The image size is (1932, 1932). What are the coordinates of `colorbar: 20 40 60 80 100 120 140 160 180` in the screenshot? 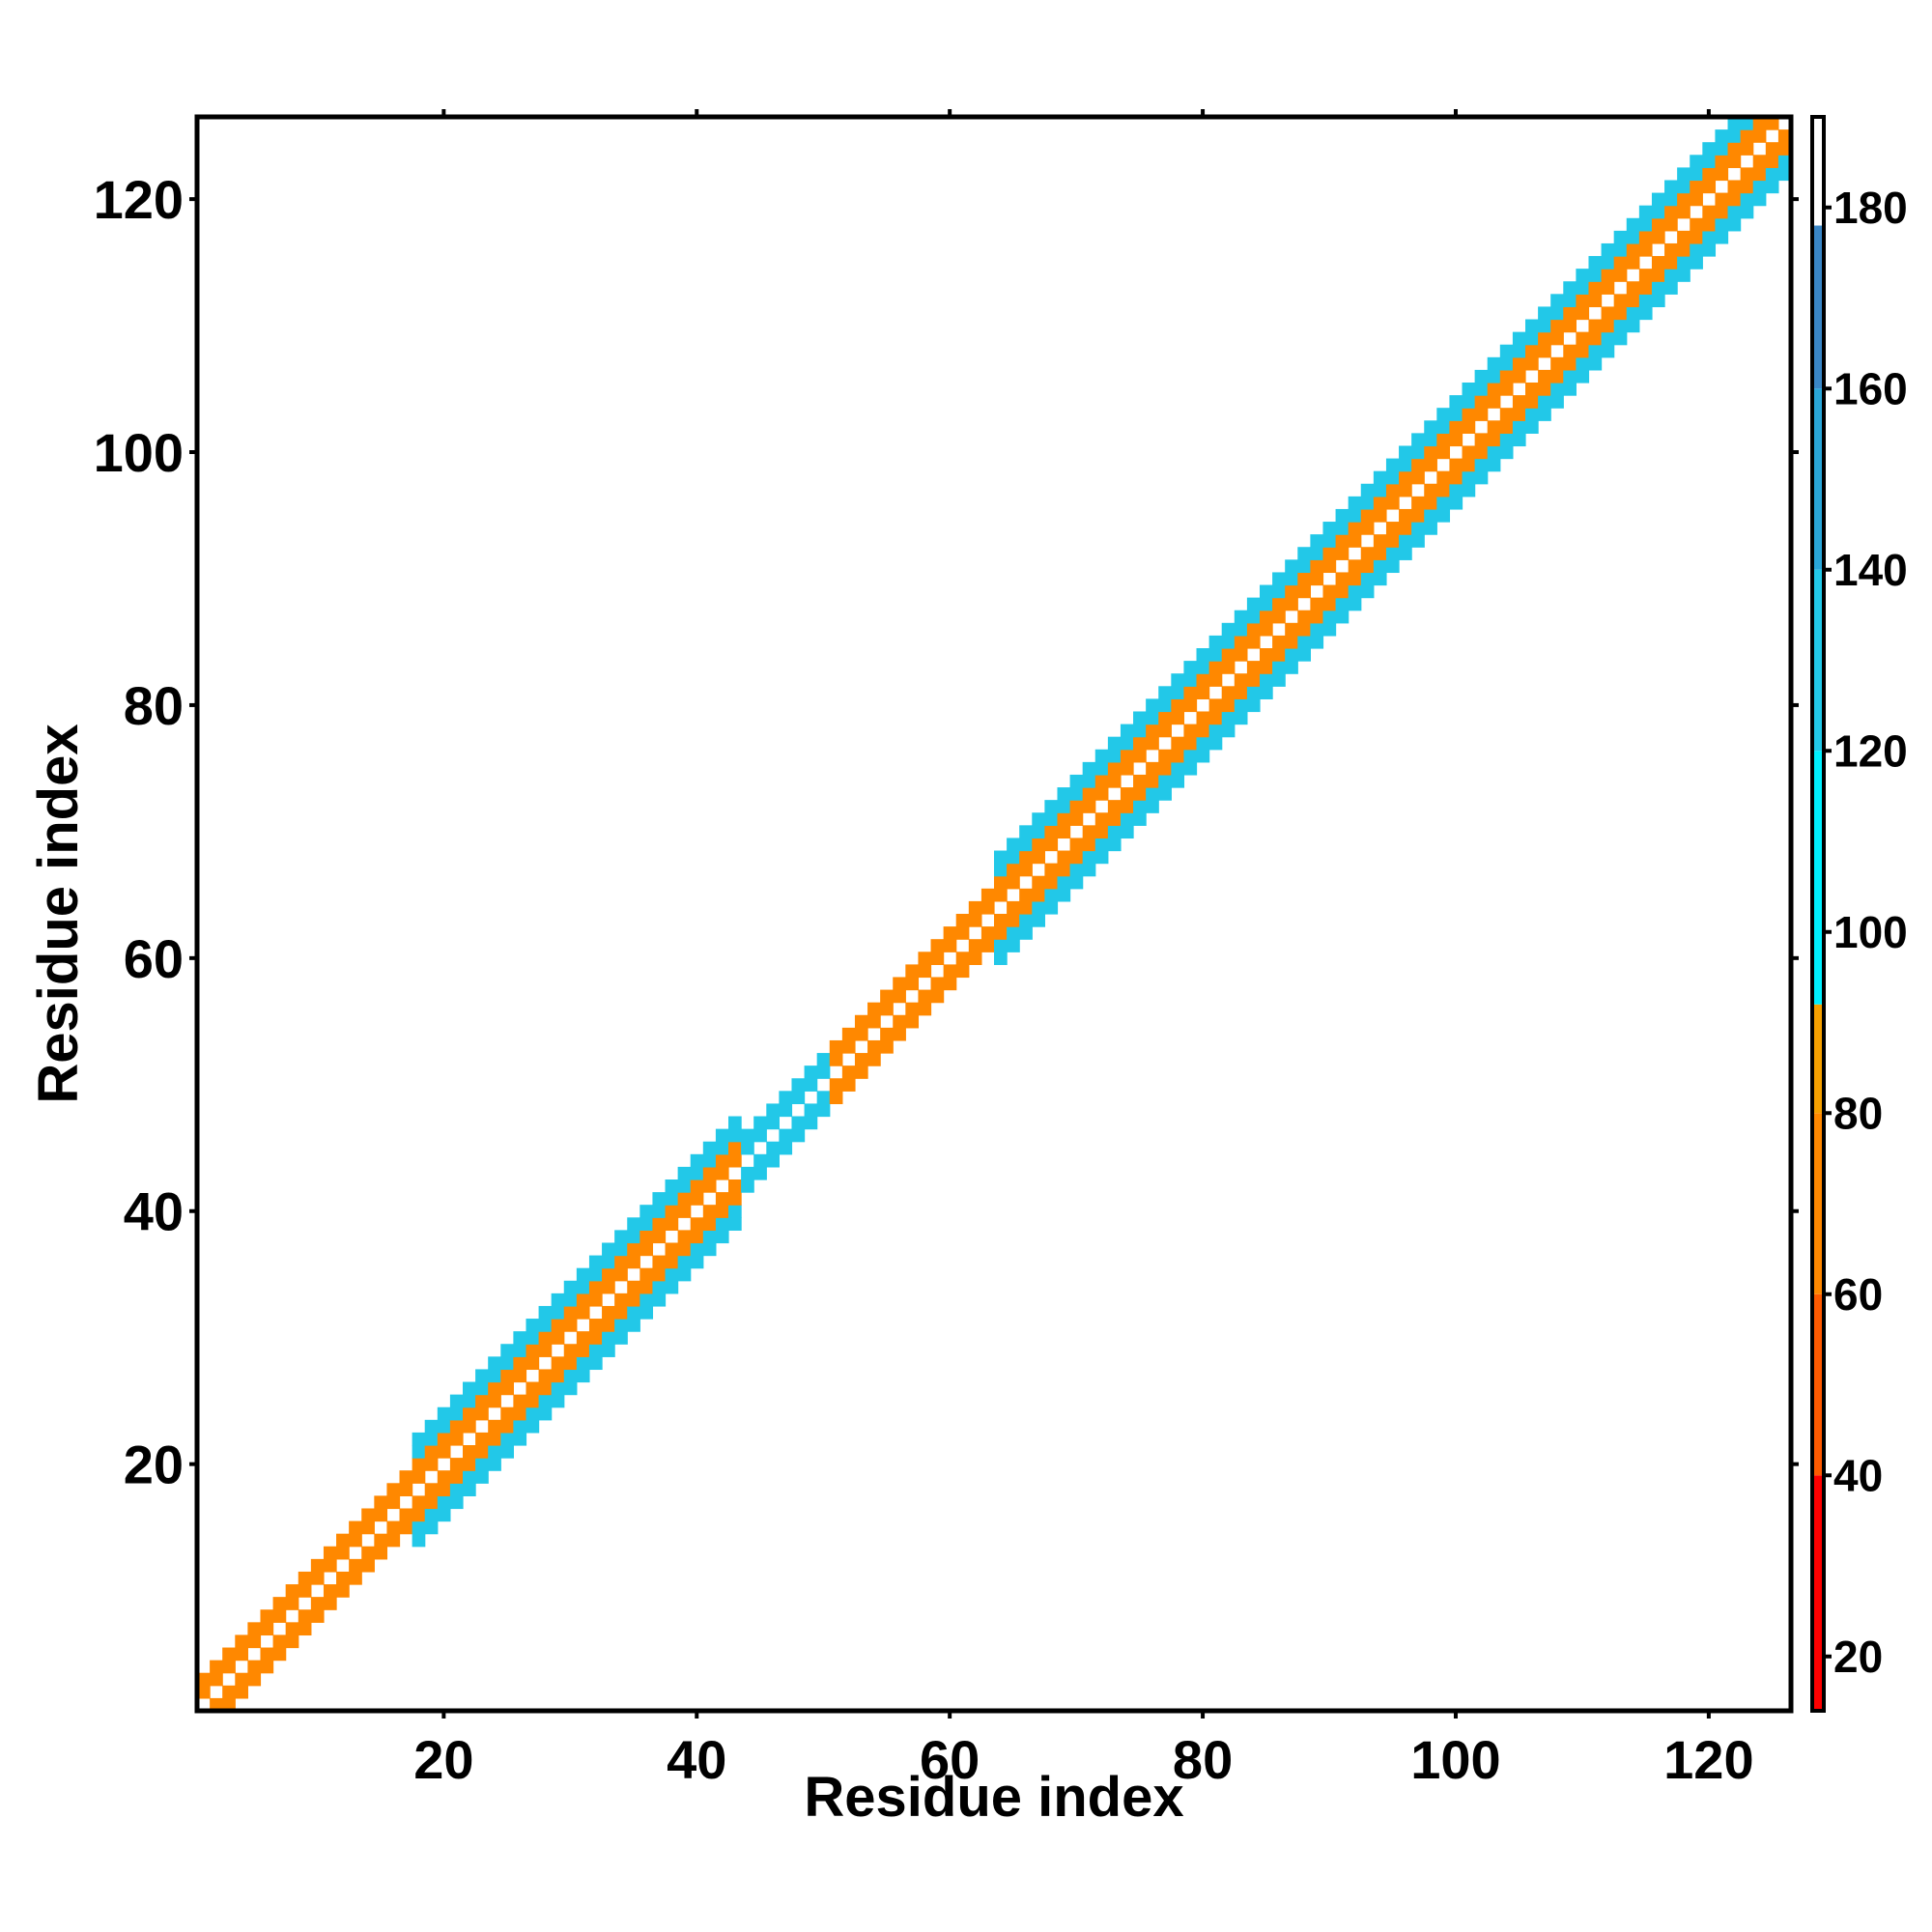 It's located at (1859, 914).